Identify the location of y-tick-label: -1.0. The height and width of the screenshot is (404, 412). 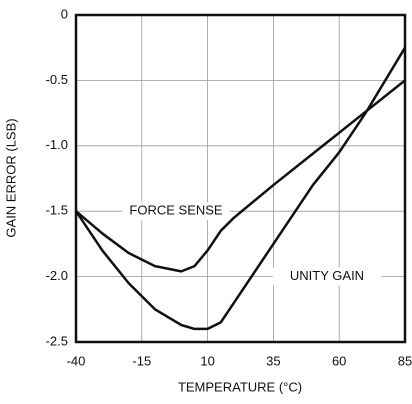
(57, 144).